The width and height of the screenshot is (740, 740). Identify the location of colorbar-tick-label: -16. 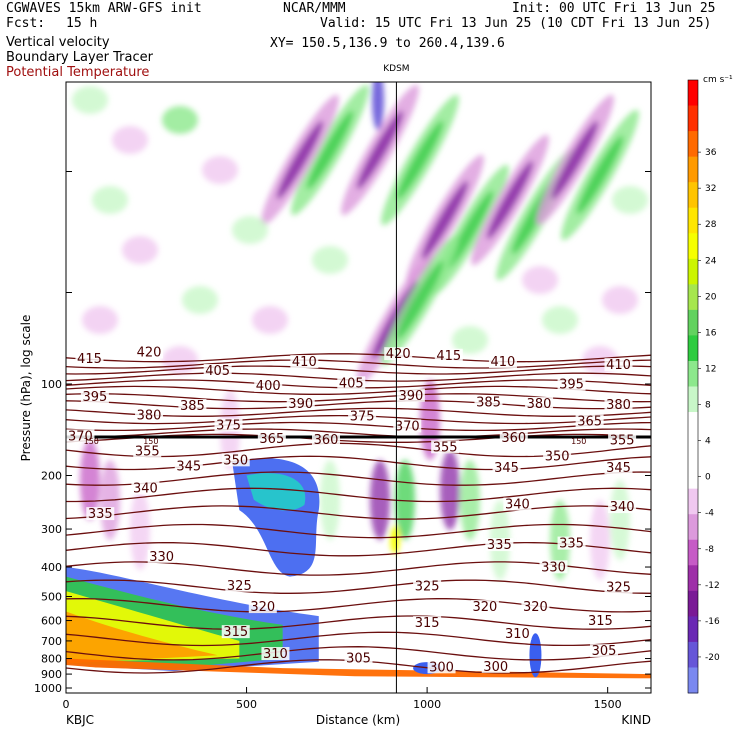
(712, 622).